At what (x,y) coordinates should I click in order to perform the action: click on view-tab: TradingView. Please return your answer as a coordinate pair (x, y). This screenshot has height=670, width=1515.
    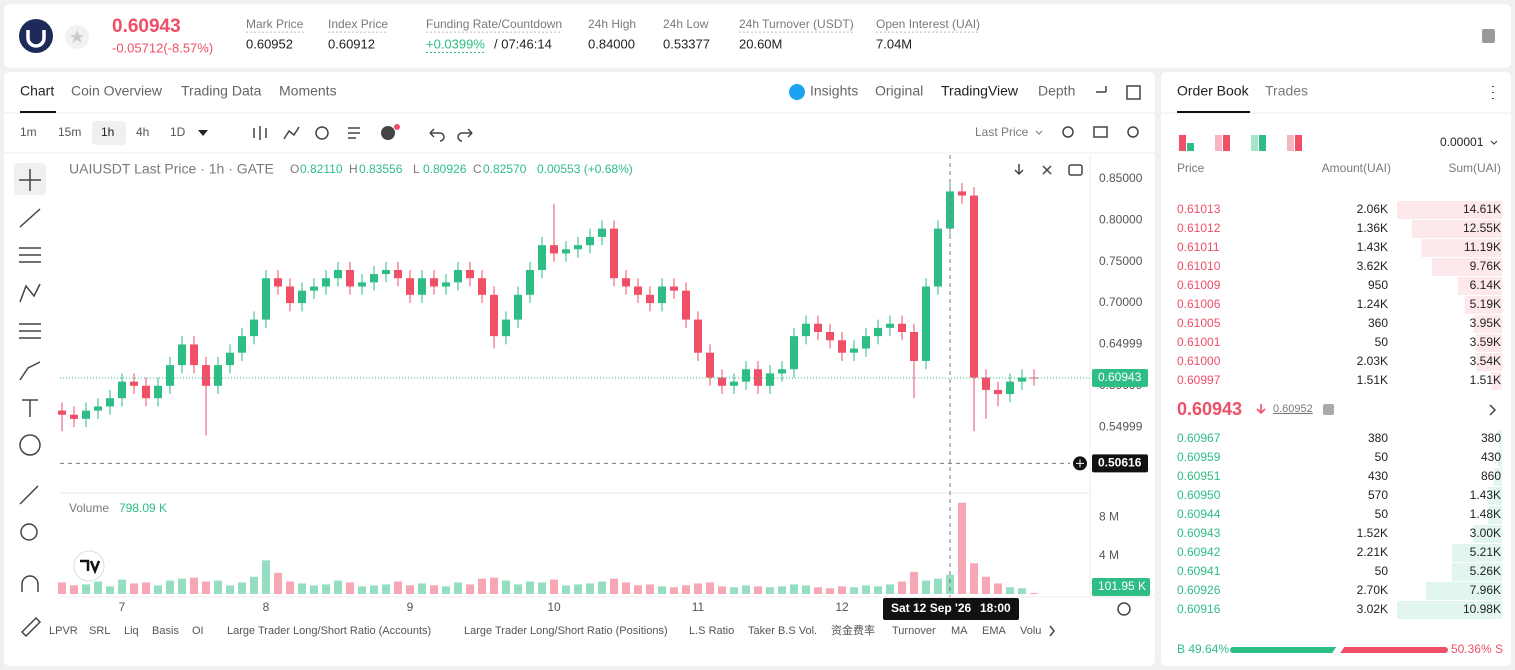
    Looking at the image, I should click on (980, 91).